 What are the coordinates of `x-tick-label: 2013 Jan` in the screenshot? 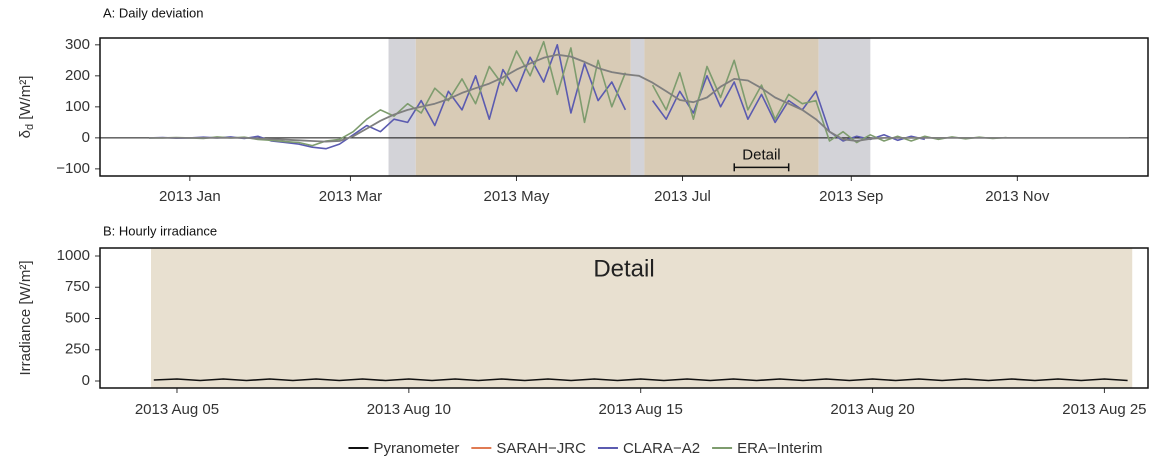 It's located at (190, 196).